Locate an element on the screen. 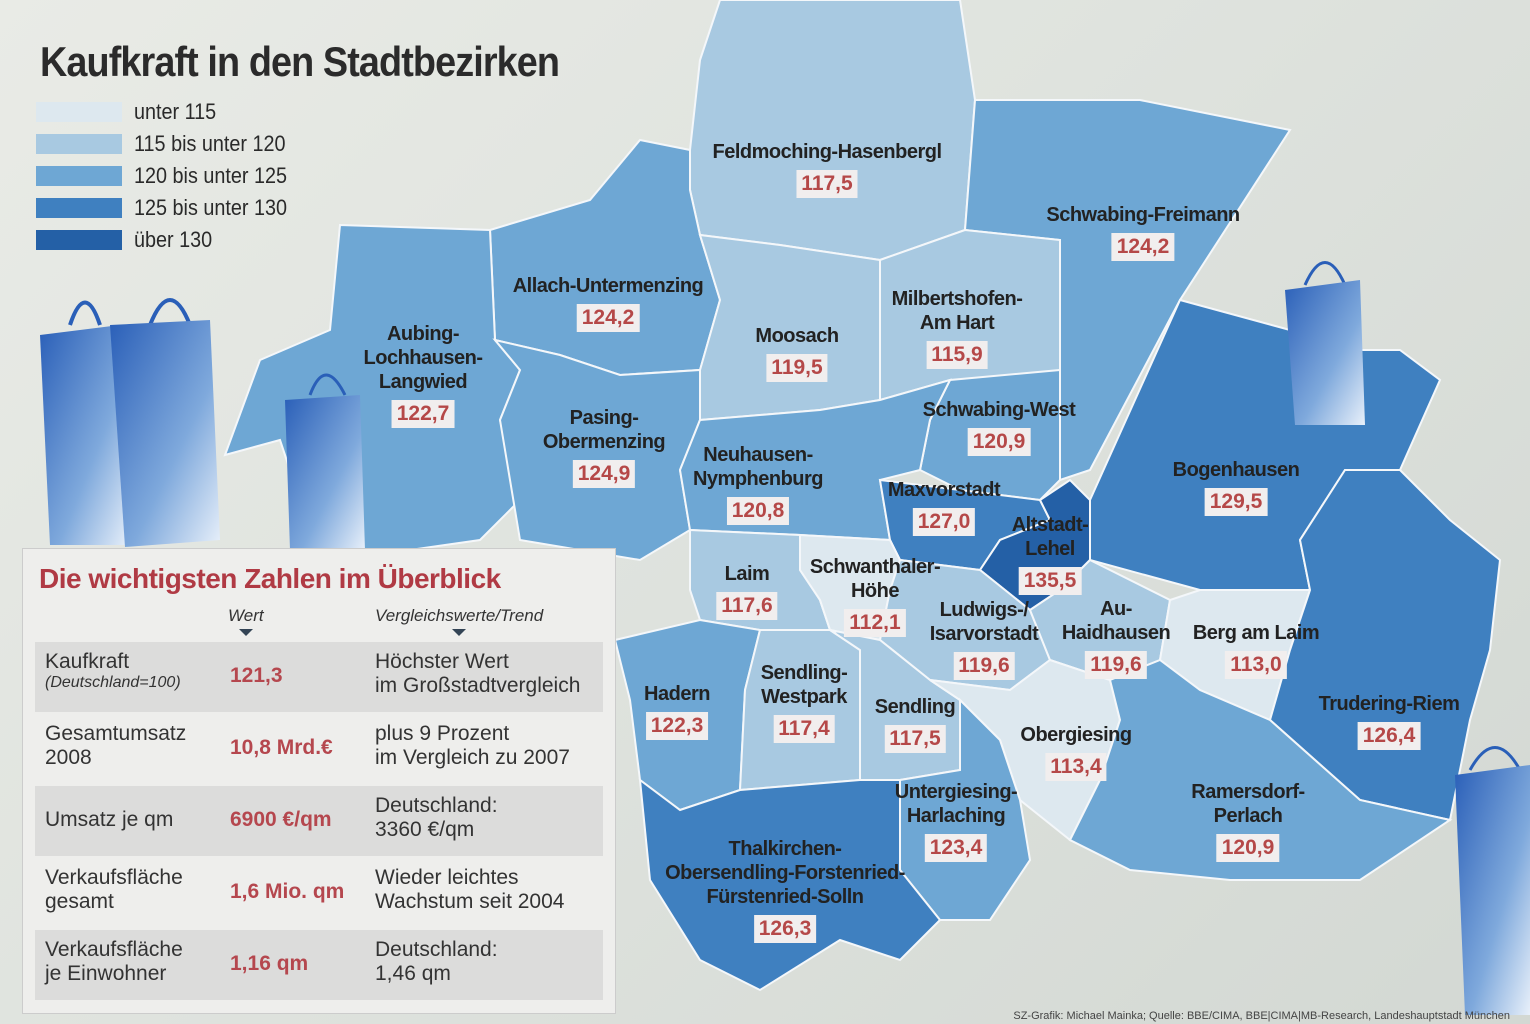 This screenshot has height=1024, width=1530. district-name: Laim is located at coordinates (747, 574).